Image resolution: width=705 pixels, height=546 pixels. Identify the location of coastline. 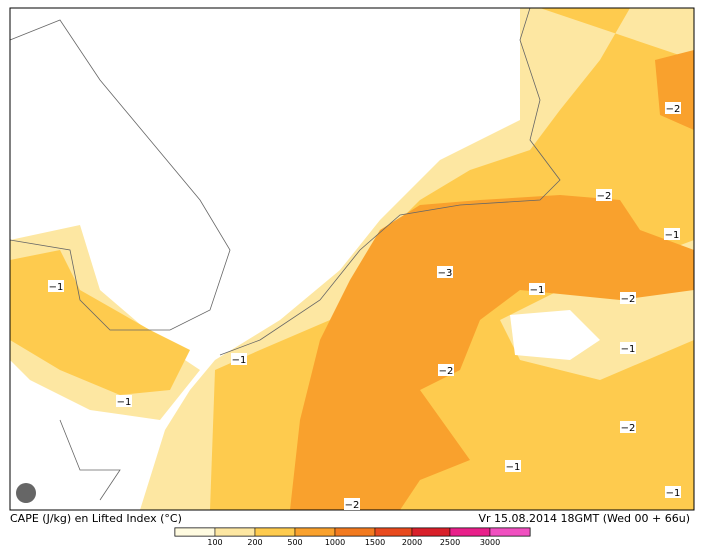
(90, 460).